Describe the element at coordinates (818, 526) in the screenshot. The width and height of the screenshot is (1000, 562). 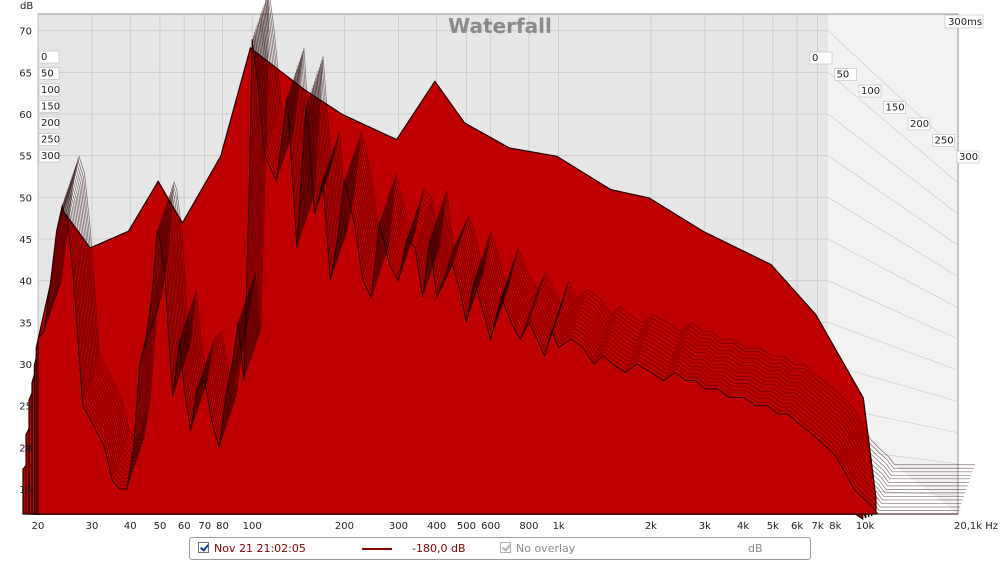
I see `x-tick-label: 7k` at that location.